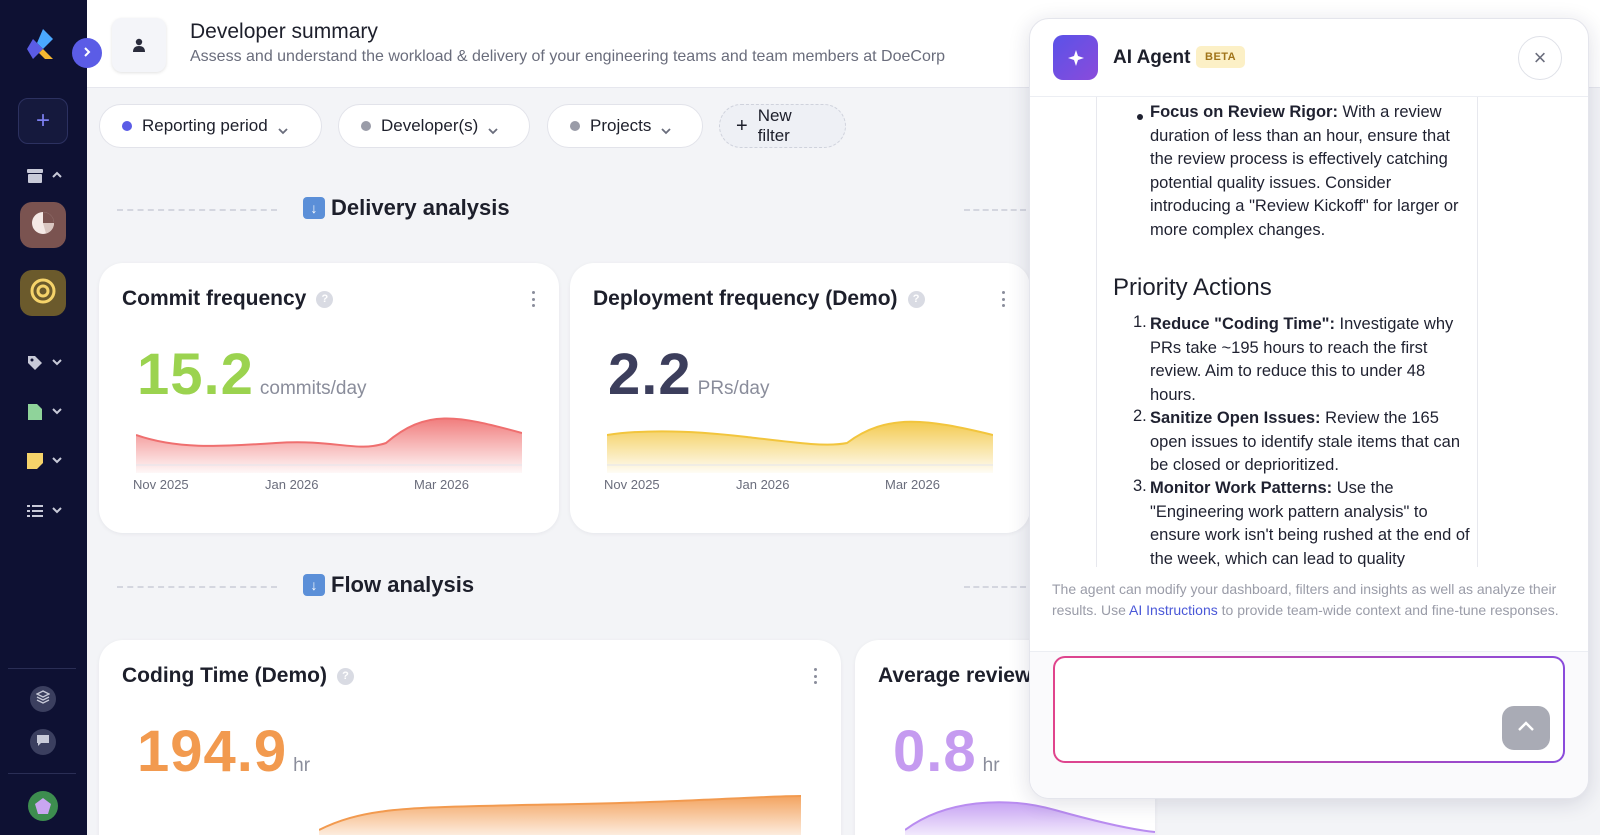 The width and height of the screenshot is (1600, 835). I want to click on target-icon, so click(43, 293).